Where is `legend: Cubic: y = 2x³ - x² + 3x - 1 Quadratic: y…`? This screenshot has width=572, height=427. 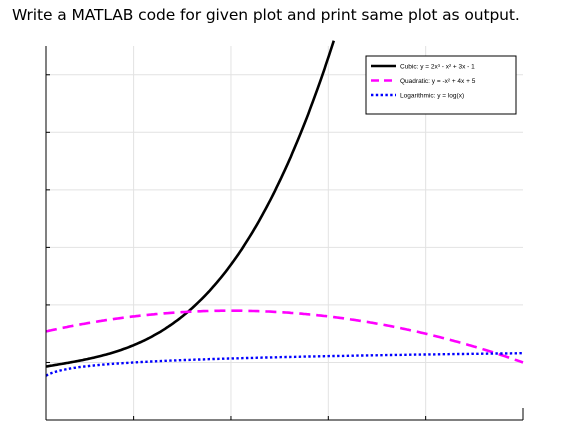
legend: Cubic: y = 2x³ - x² + 3x - 1 Quadratic: y… is located at coordinates (441, 85).